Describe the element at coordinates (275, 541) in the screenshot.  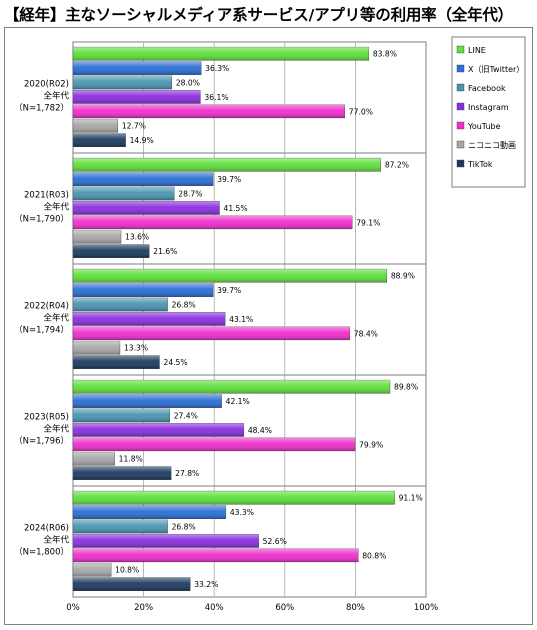
I see `data-label: 52.6%` at that location.